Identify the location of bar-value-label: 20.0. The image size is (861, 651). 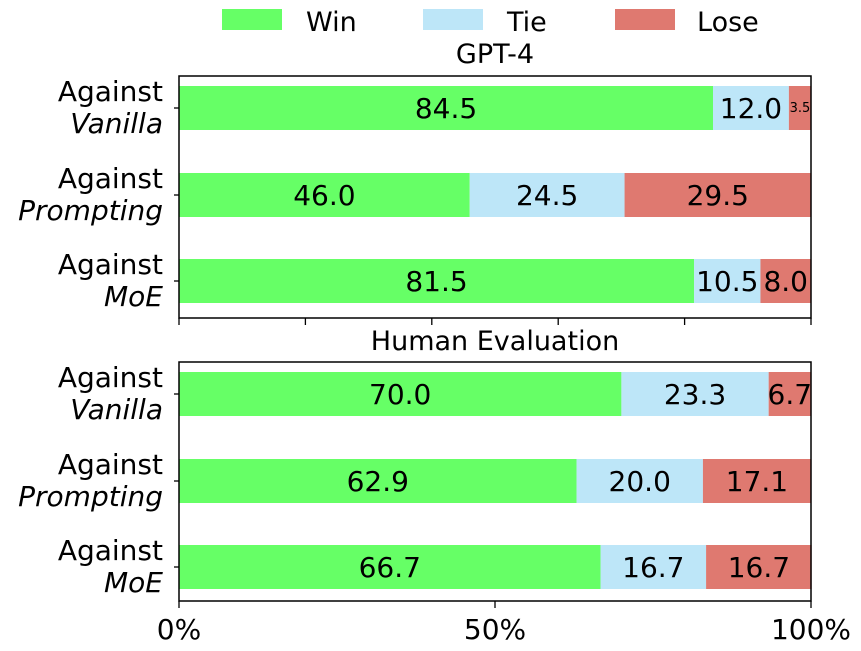
(640, 481).